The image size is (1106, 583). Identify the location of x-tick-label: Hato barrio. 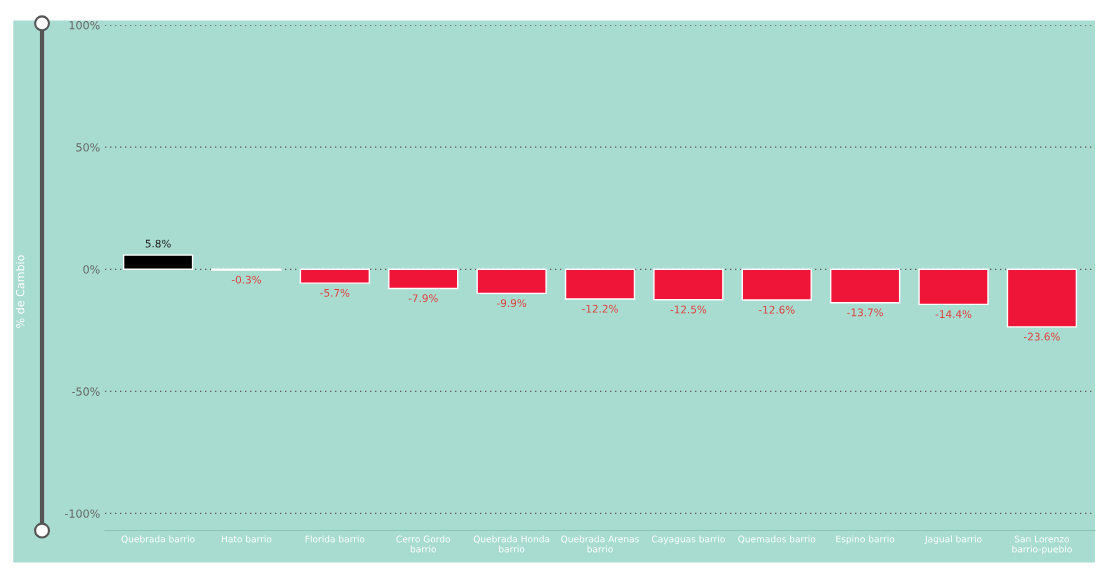
(246, 539).